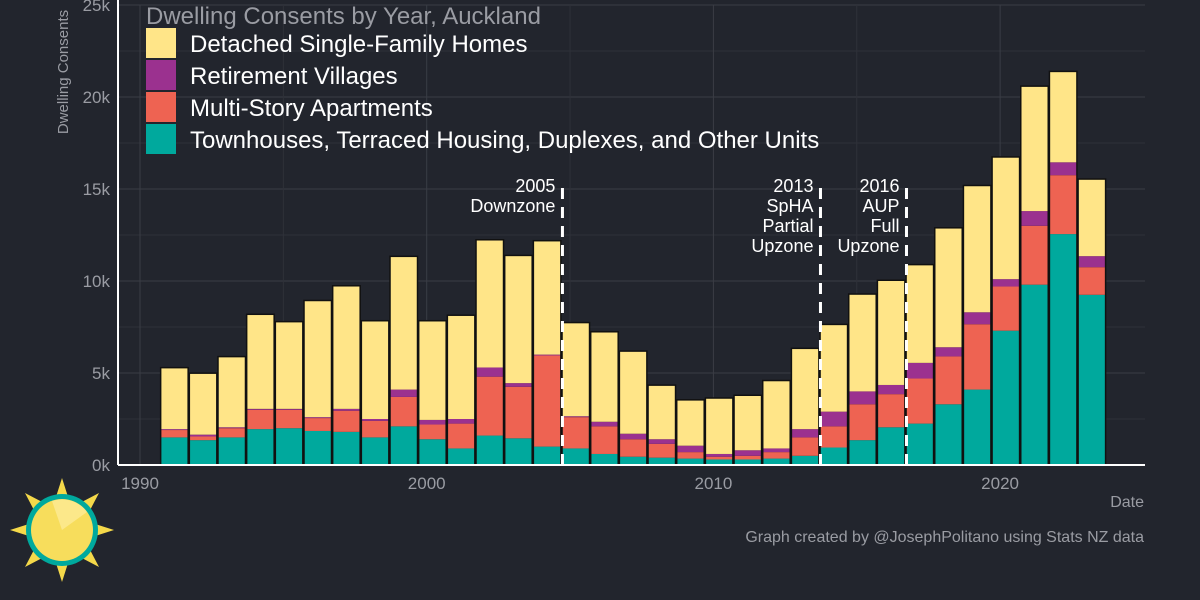 This screenshot has height=600, width=1200. I want to click on bar-stack-2000, so click(432, 392).